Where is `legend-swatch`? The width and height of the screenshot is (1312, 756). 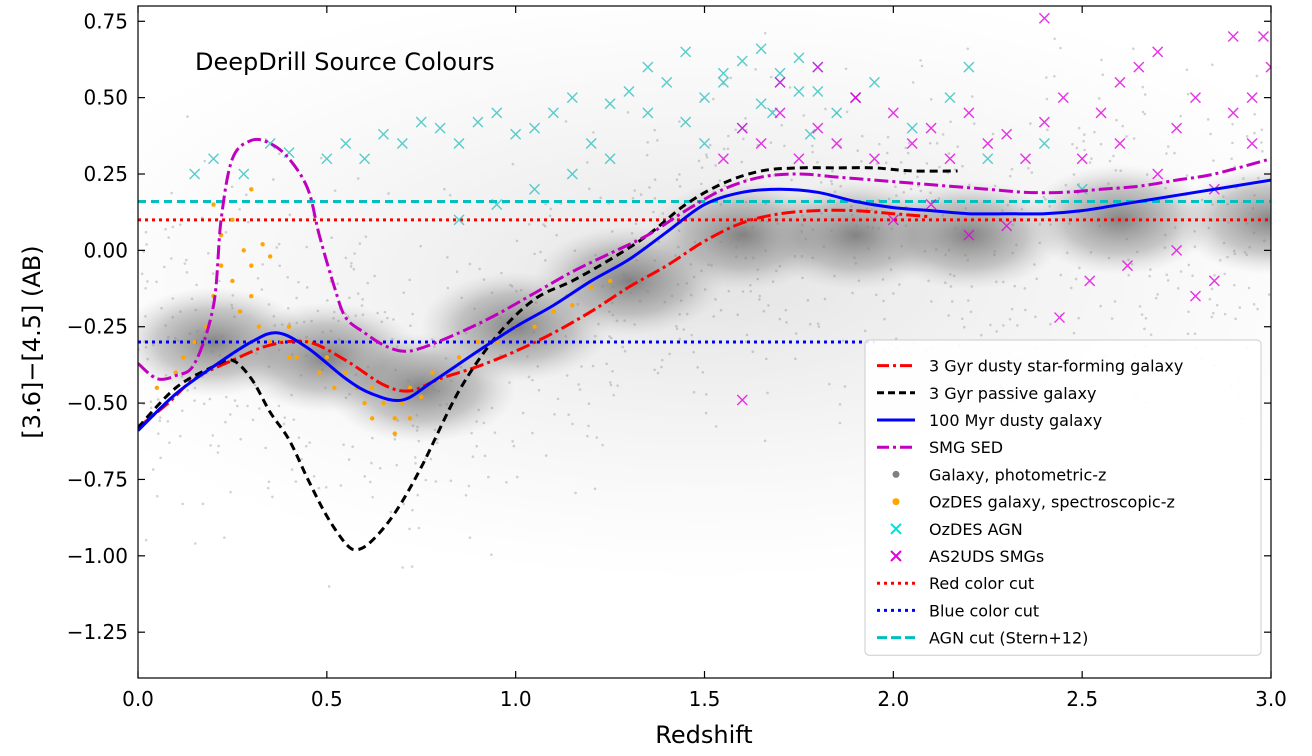 legend-swatch is located at coordinates (896, 501).